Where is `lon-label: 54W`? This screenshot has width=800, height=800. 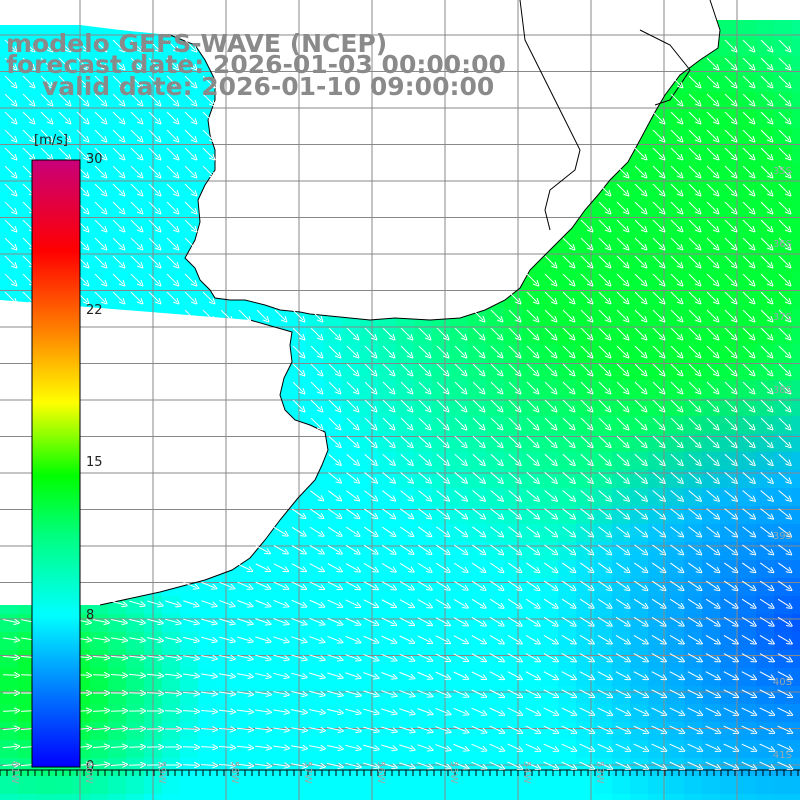
lon-label: 54W is located at coordinates (526, 772).